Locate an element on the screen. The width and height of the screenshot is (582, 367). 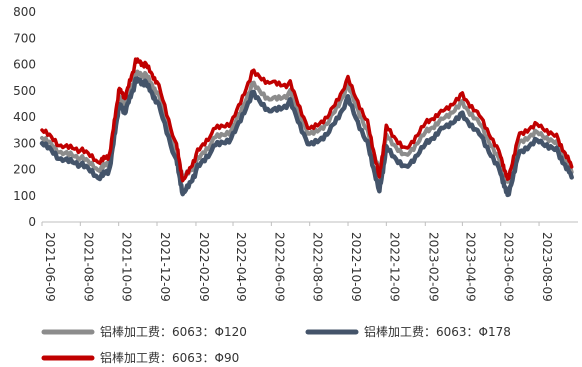
y-tick-label: 0 is located at coordinates (32, 222).